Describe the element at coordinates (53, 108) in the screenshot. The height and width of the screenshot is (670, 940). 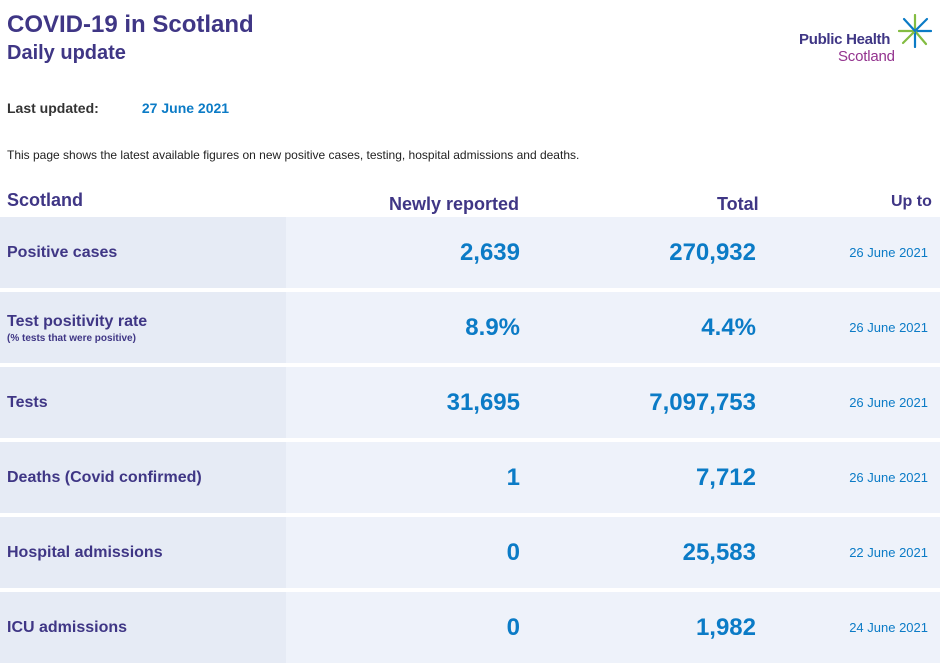
I see `last-updated-label: Last updated:` at that location.